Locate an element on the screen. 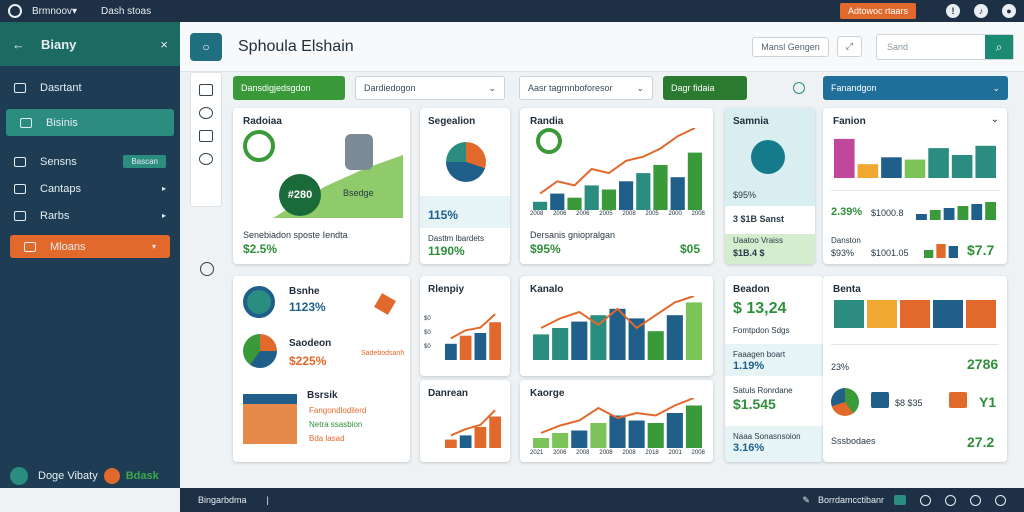  filter-button-1: Dansdigjedsgdon is located at coordinates (289, 88).